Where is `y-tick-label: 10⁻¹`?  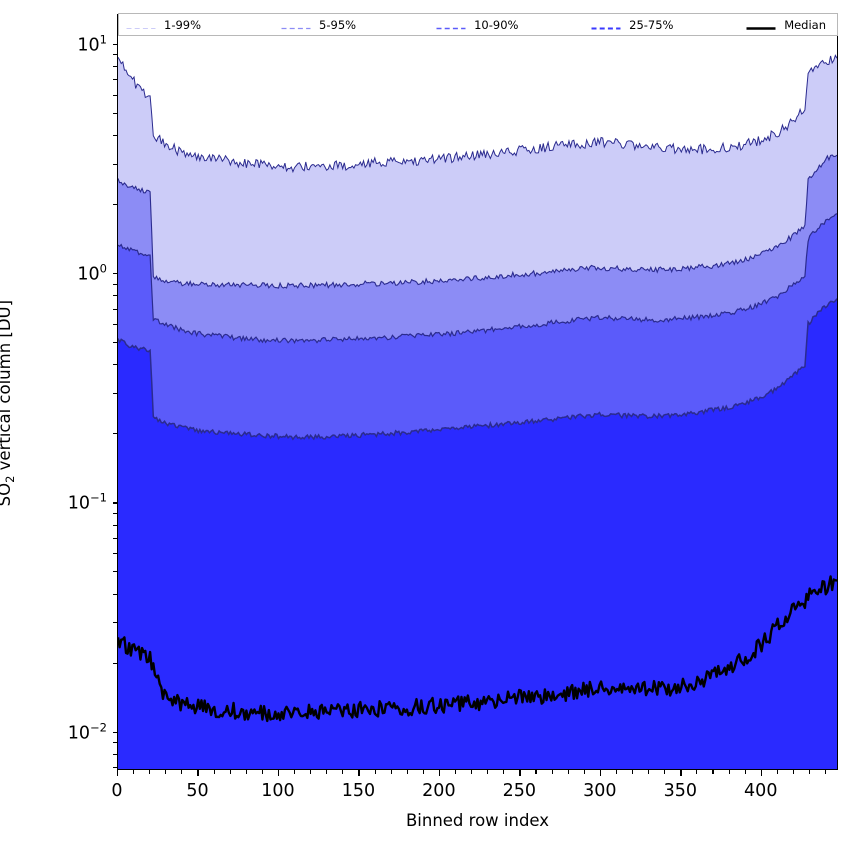
y-tick-label: 10⁻¹ is located at coordinates (87, 502).